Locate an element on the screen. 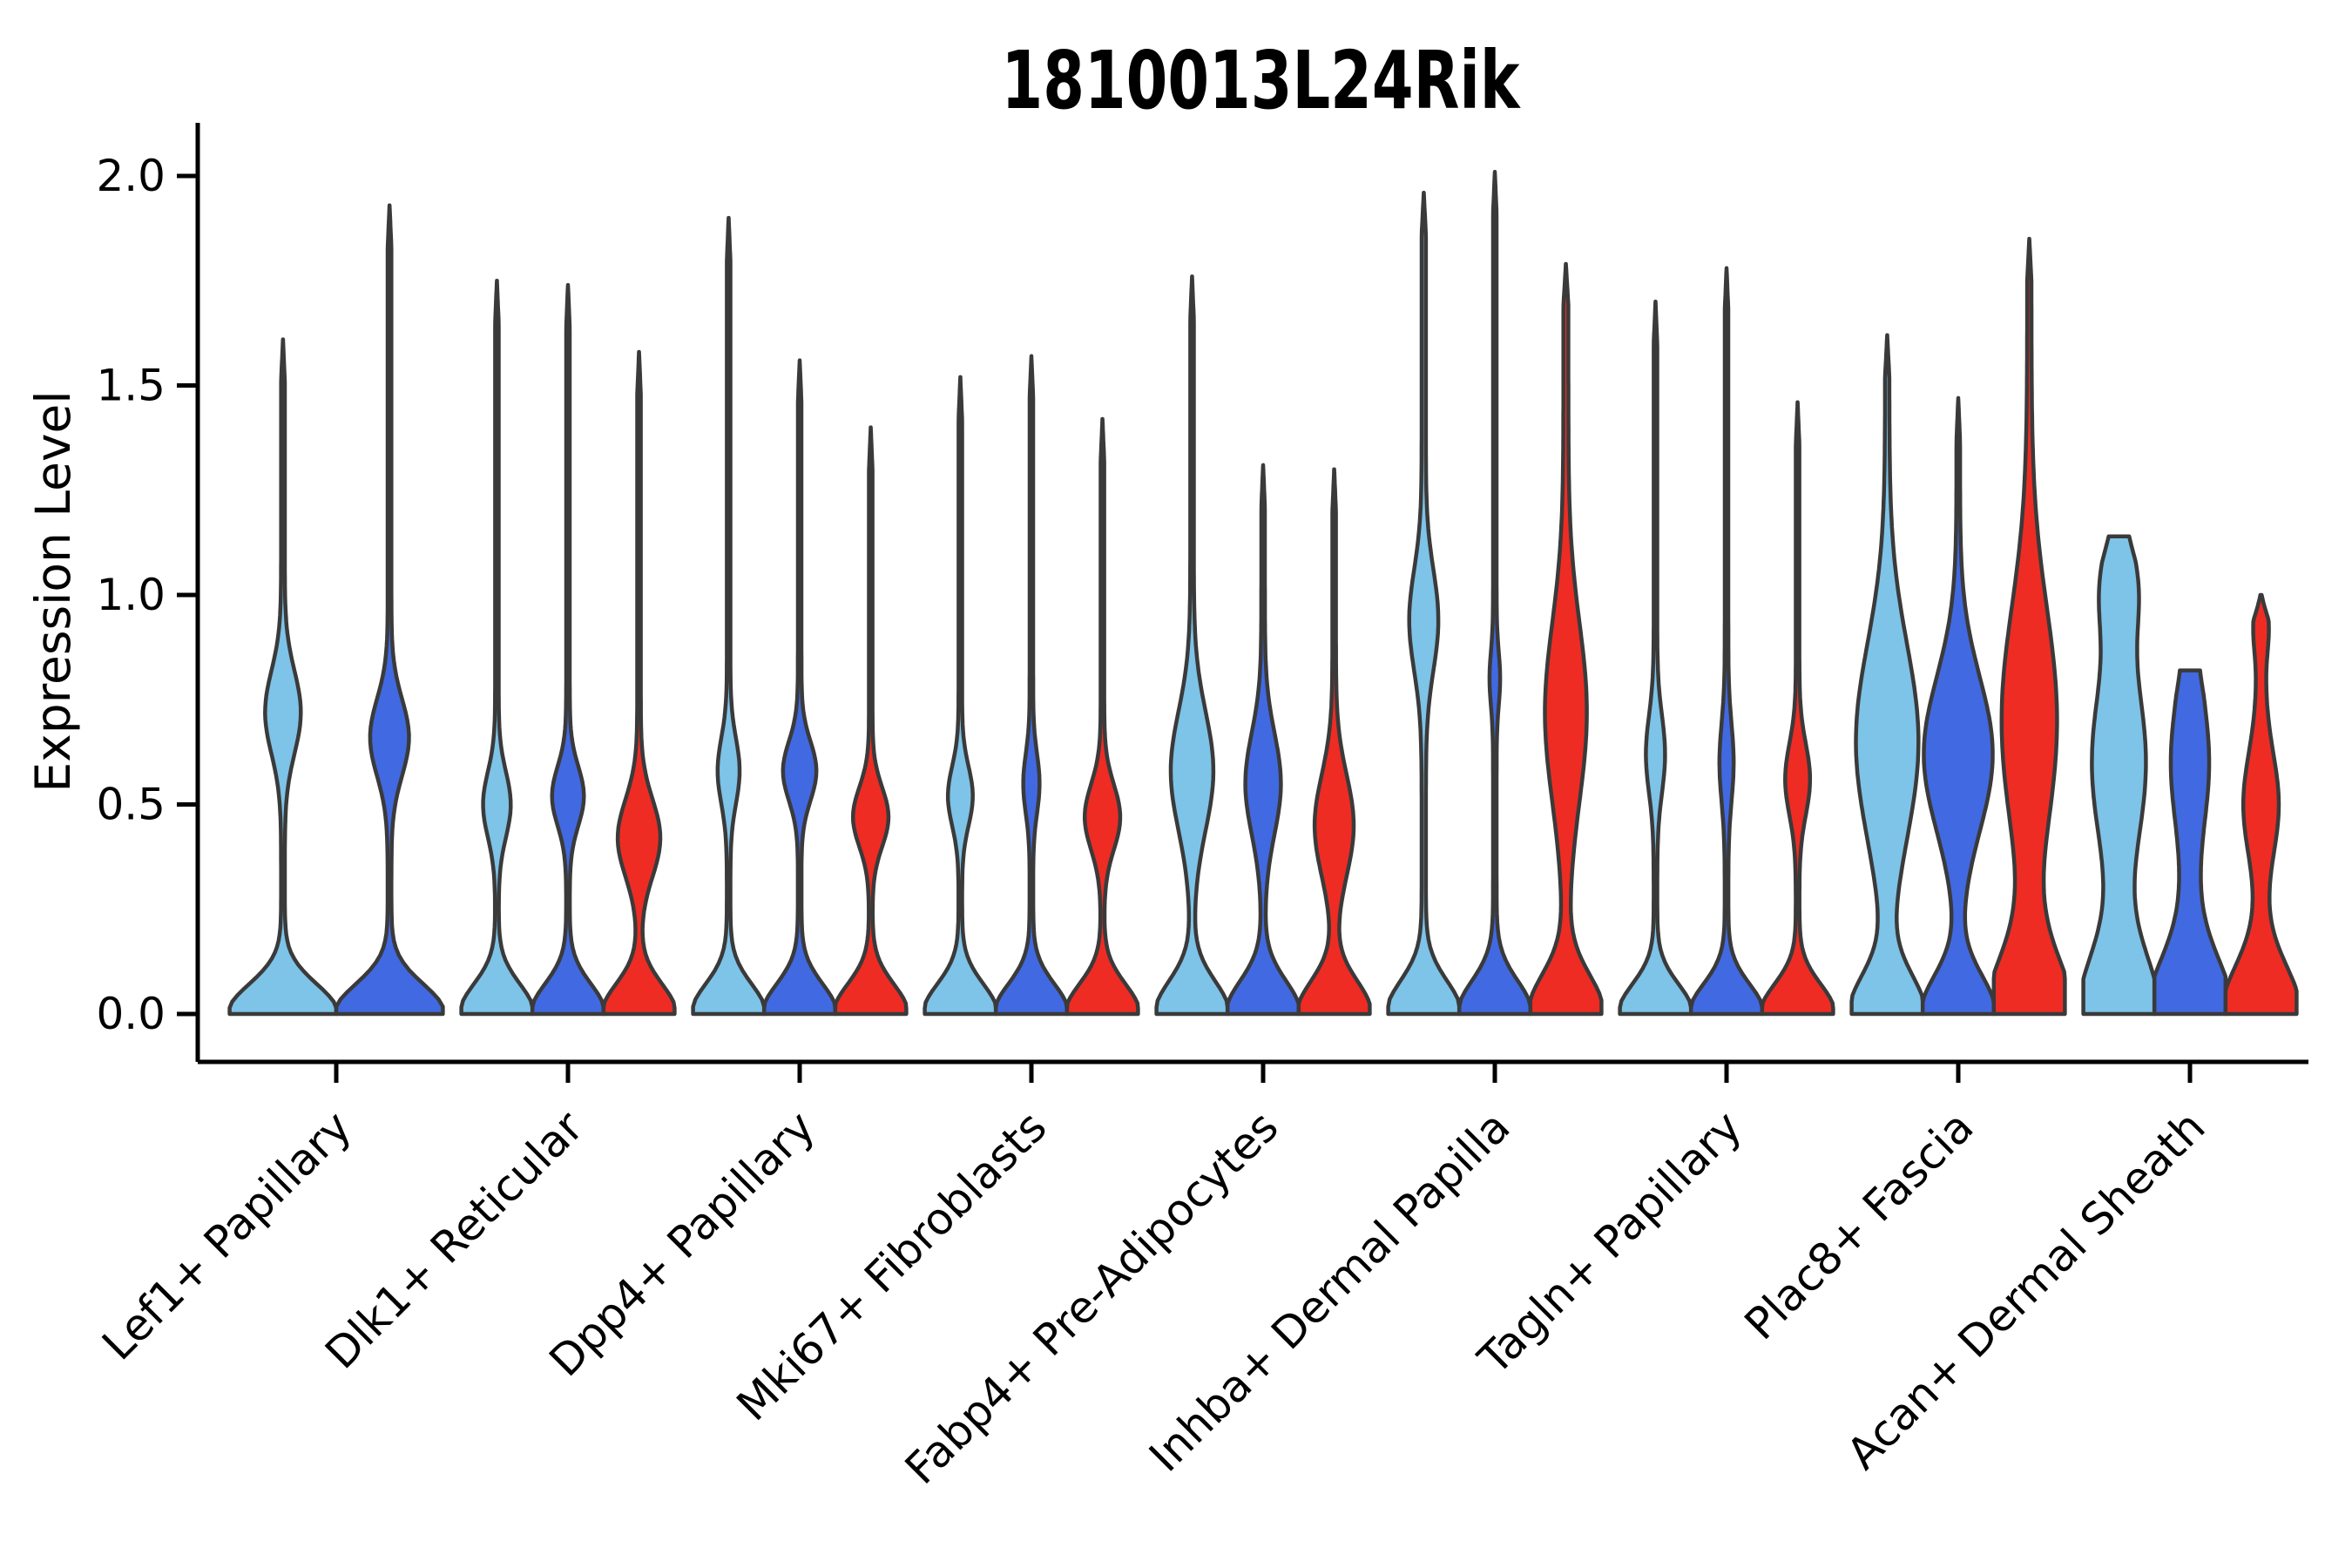 This screenshot has width=2352, height=1568. violin-fabp4-pre-adipocytes-red is located at coordinates (1334, 742).